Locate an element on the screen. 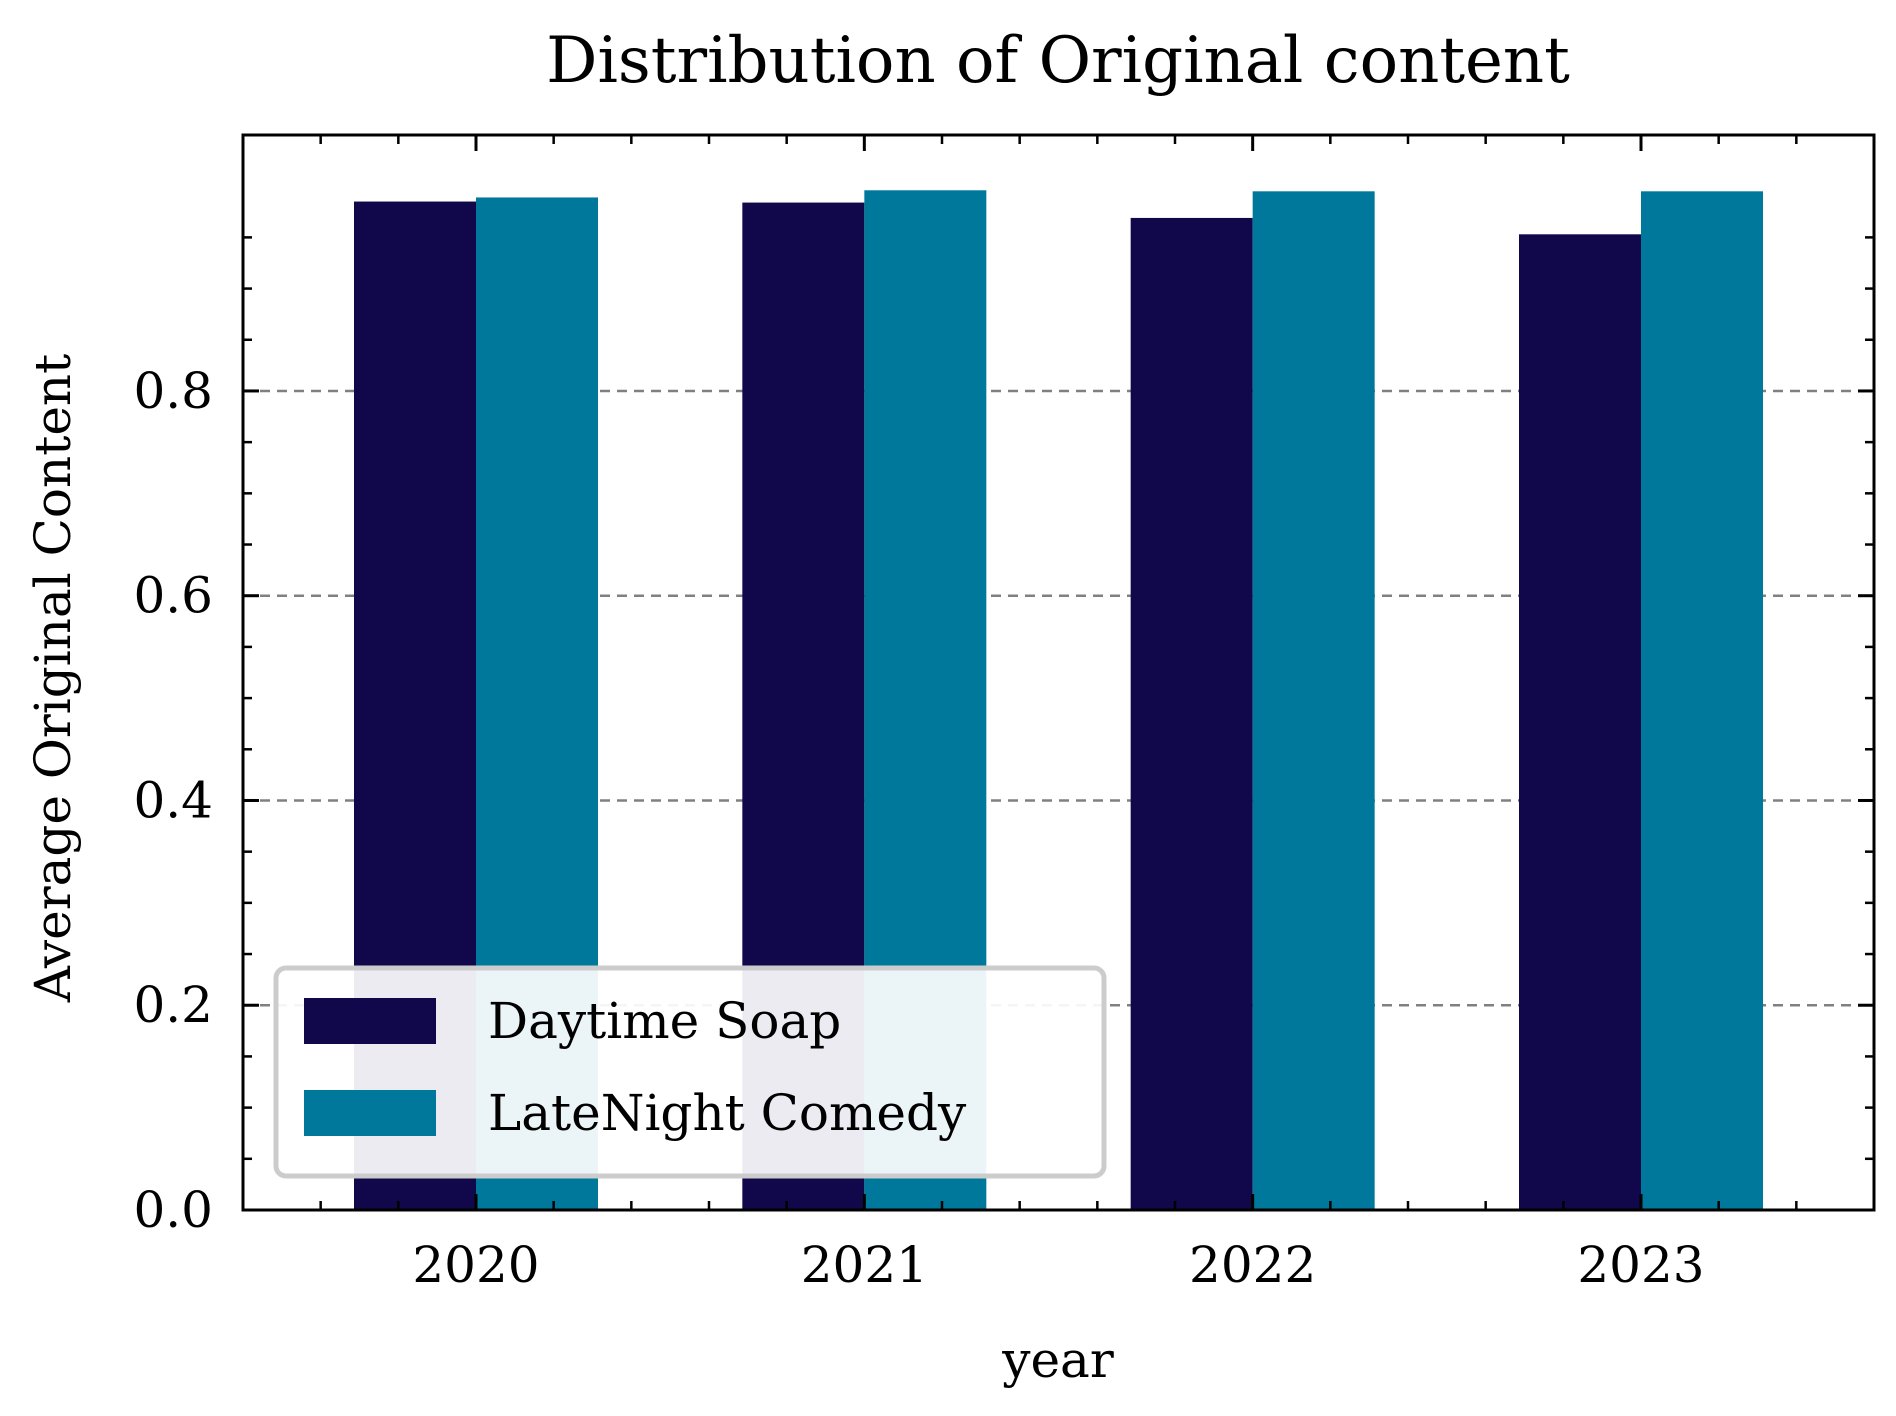  x-tick-labels: 2020 2021 2022 2023 is located at coordinates (1058, 1265).